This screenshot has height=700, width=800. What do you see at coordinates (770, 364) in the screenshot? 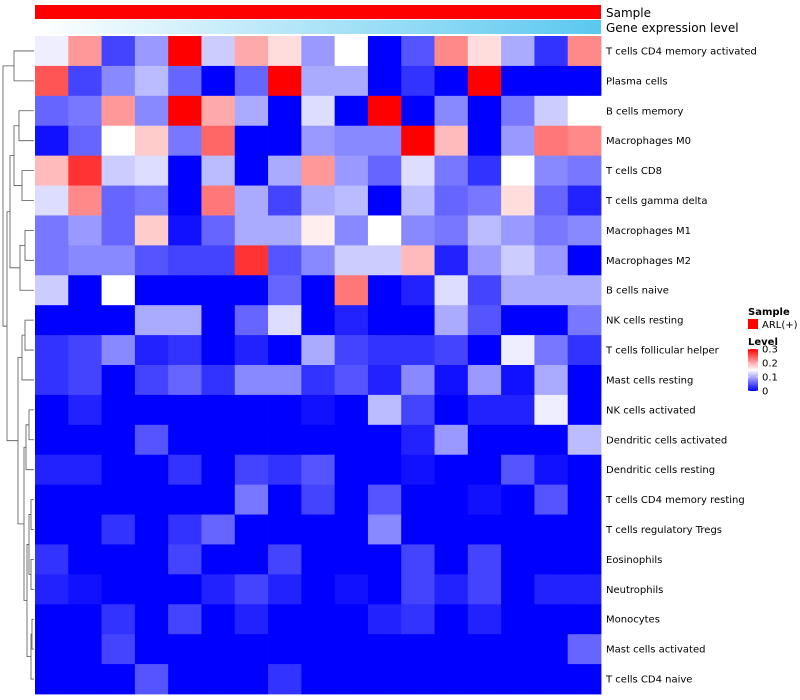
I see `legend-tick-label: 0.2` at bounding box center [770, 364].